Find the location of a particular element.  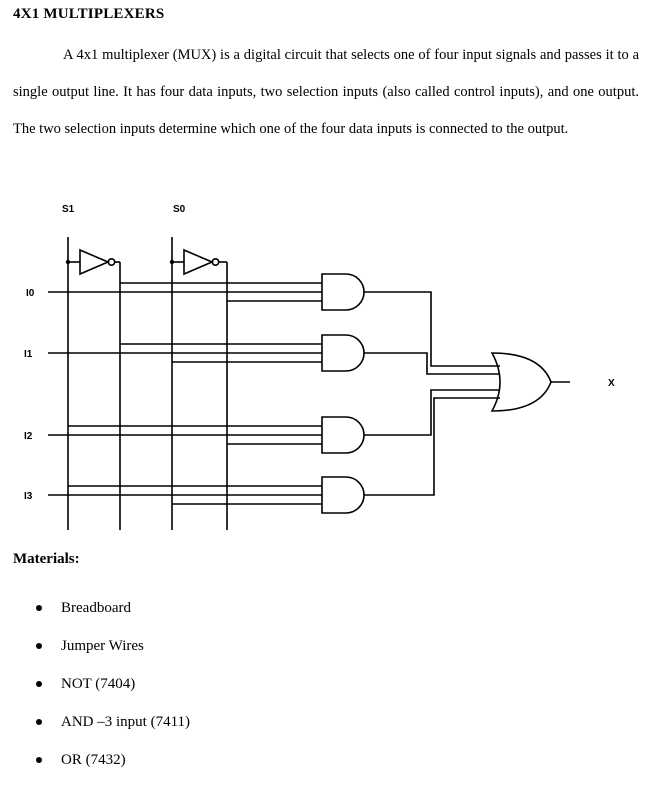

material-label: Breadboard is located at coordinates (96, 608).